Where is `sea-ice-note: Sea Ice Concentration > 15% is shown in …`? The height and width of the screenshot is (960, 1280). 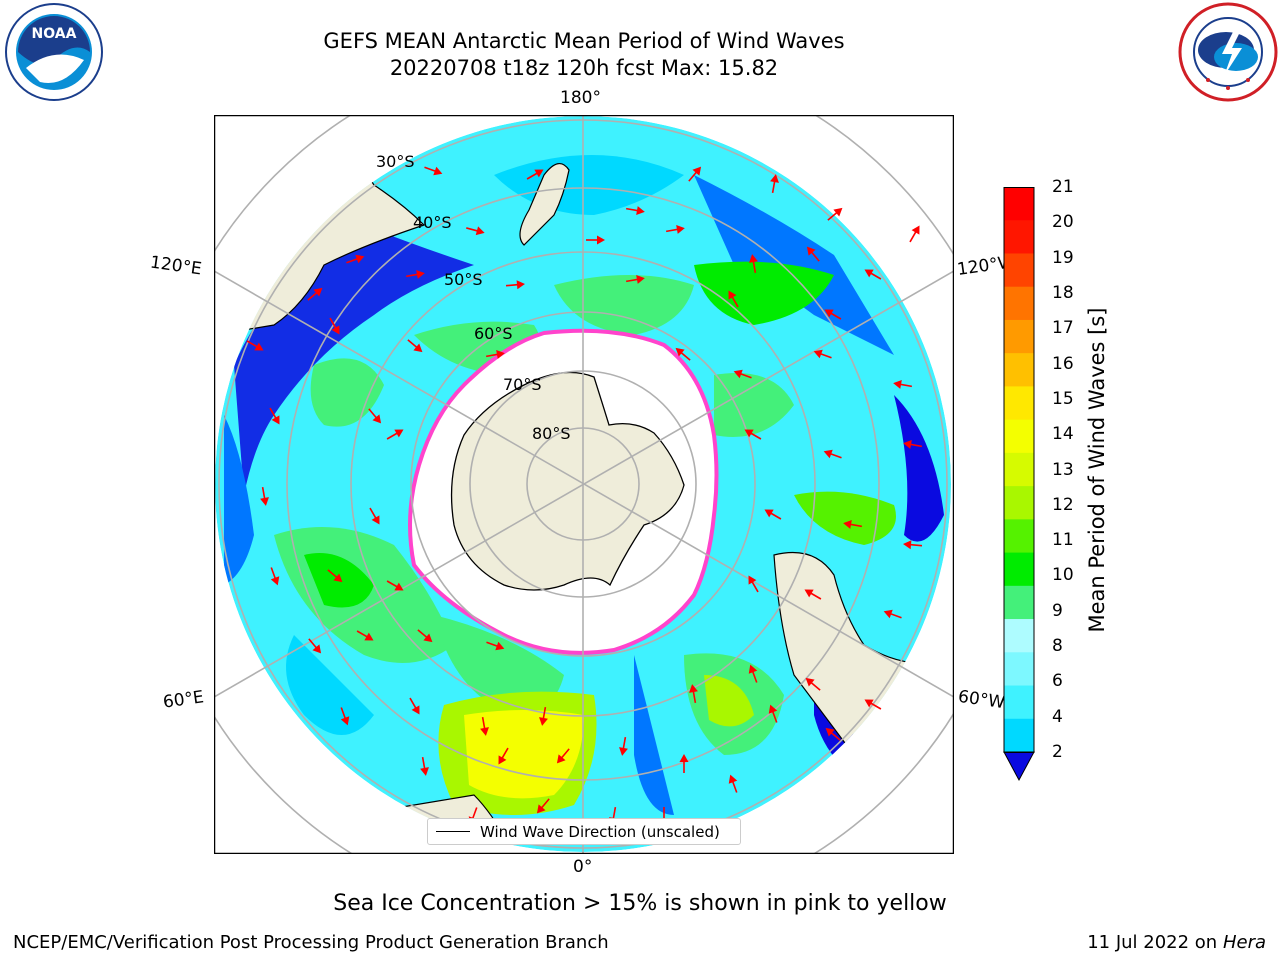 sea-ice-note: Sea Ice Concentration > 15% is shown in … is located at coordinates (640, 903).